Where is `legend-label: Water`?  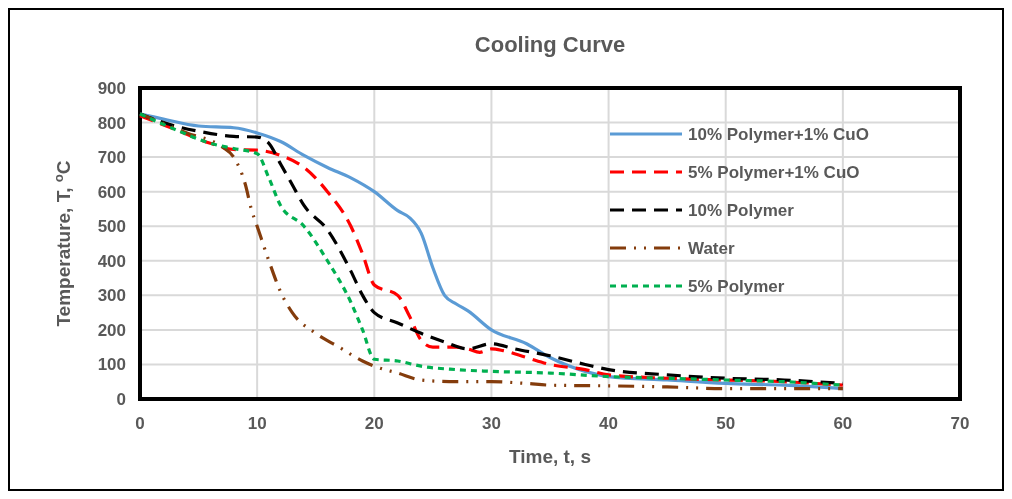
legend-label: Water is located at coordinates (711, 248).